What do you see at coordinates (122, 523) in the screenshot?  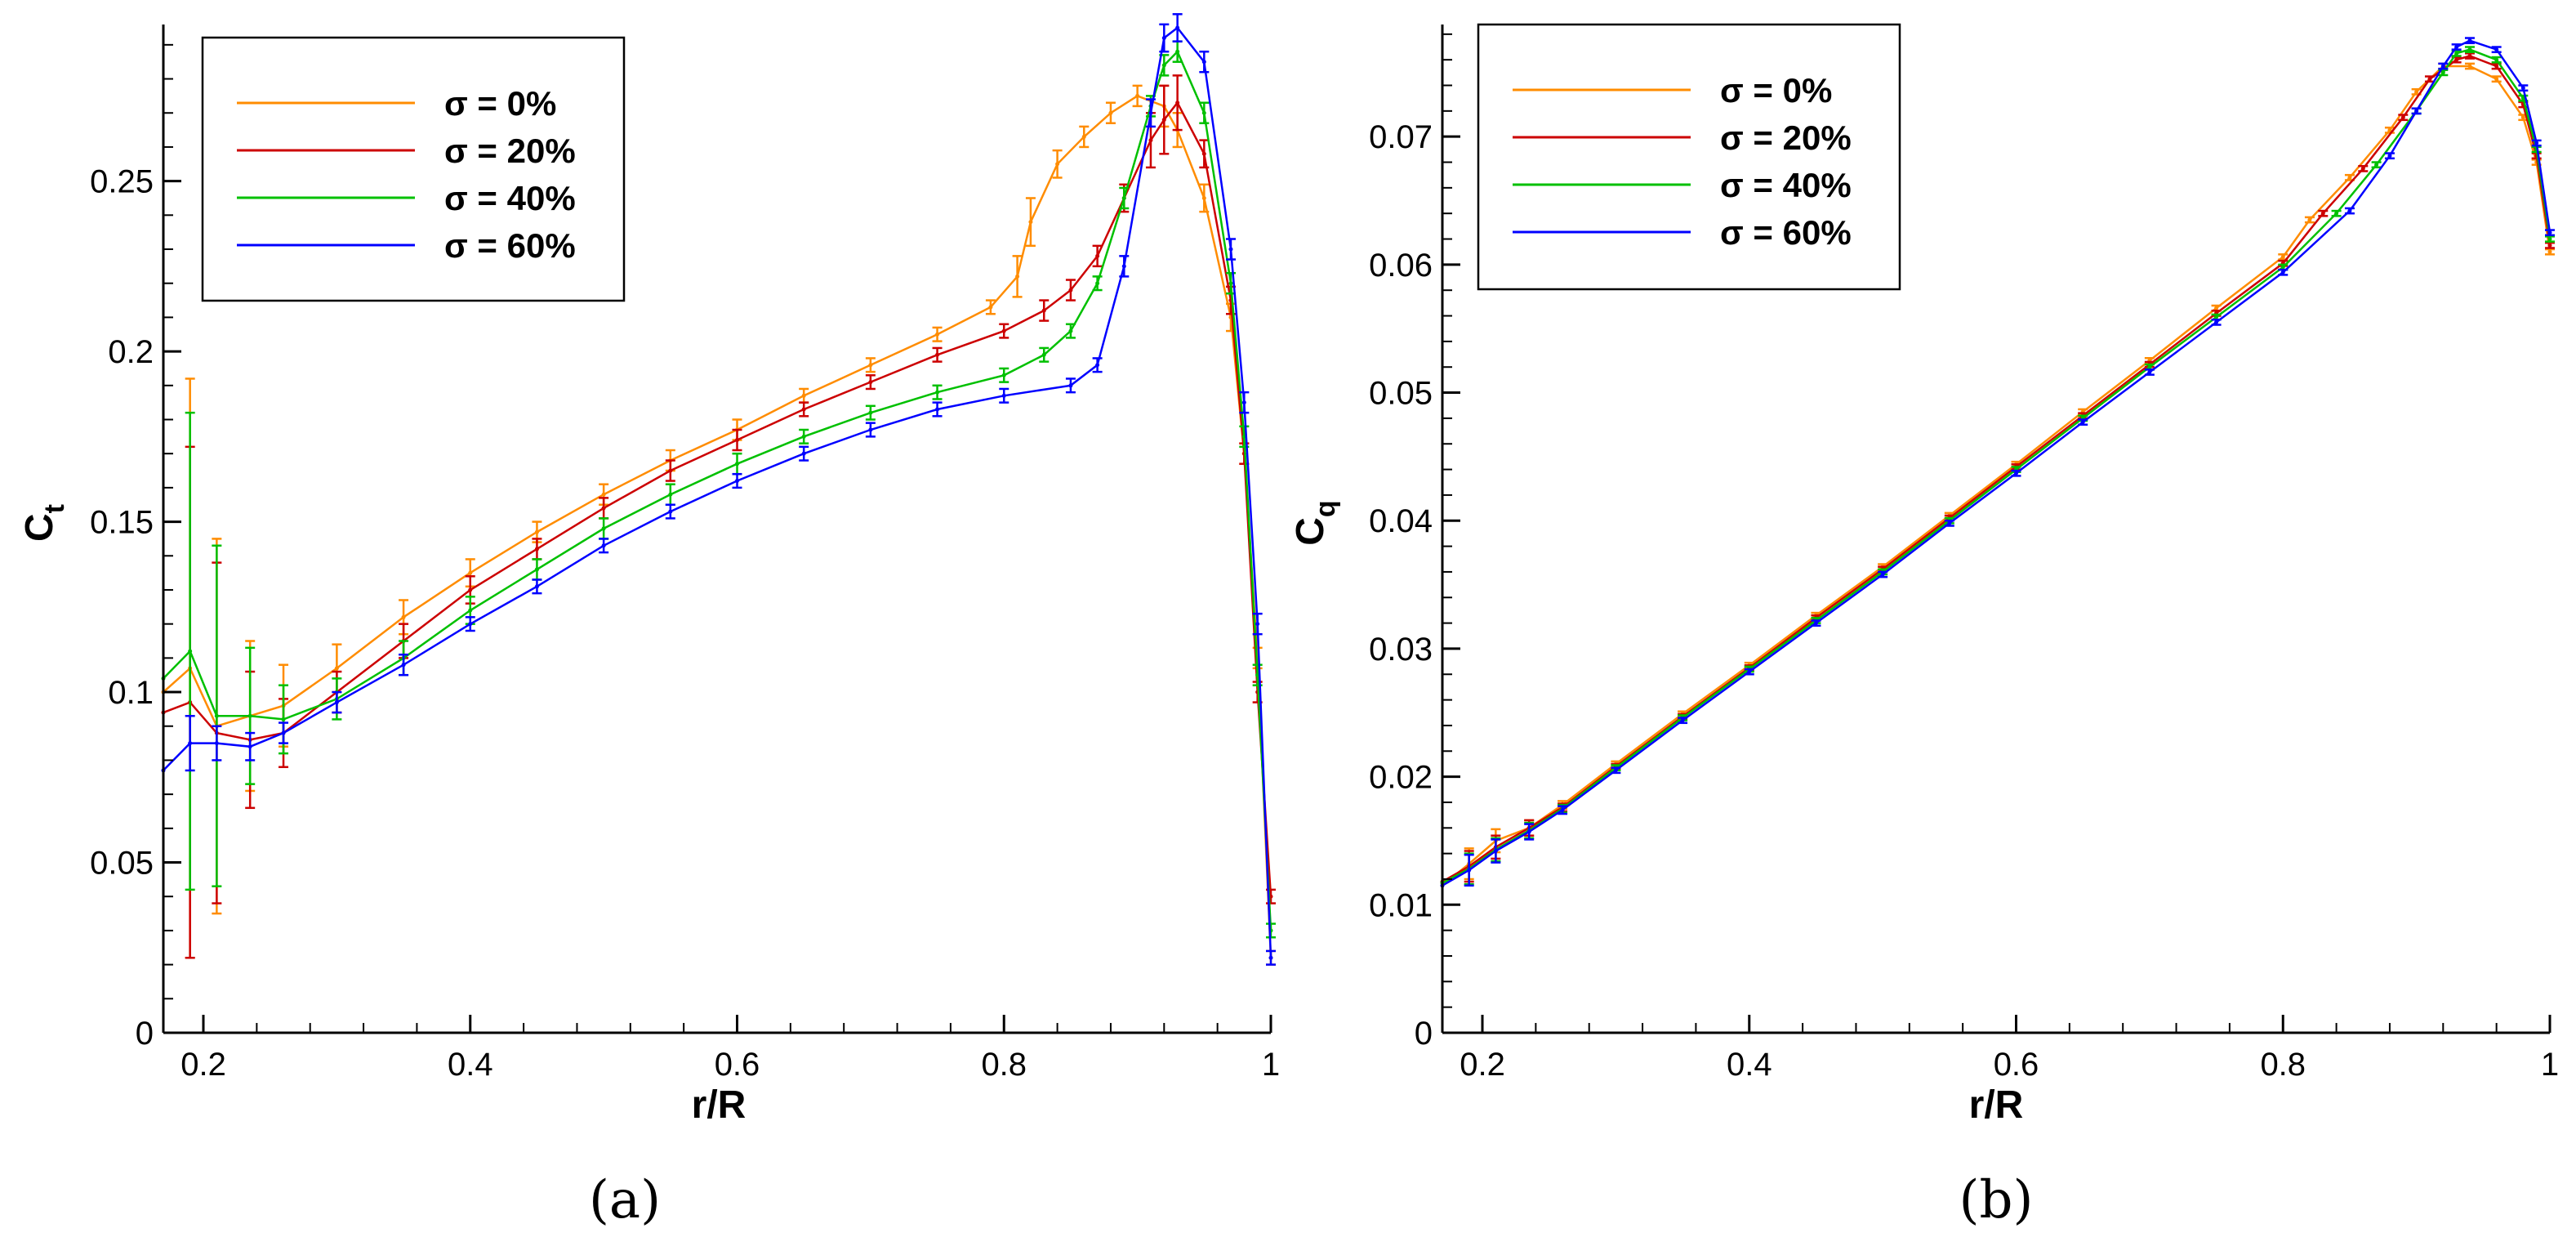 I see `y-tick-label: 0.15` at bounding box center [122, 523].